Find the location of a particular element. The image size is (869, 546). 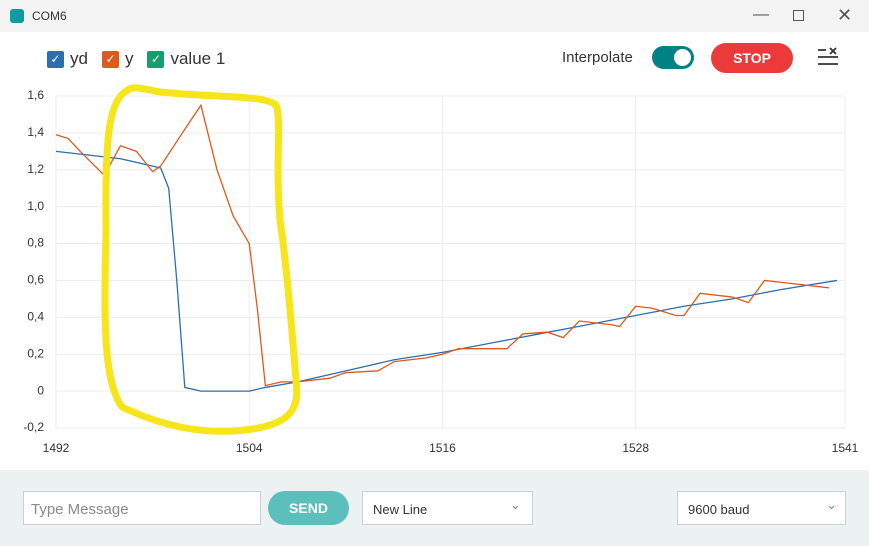

legend-item: ✓ y is located at coordinates (117, 59).